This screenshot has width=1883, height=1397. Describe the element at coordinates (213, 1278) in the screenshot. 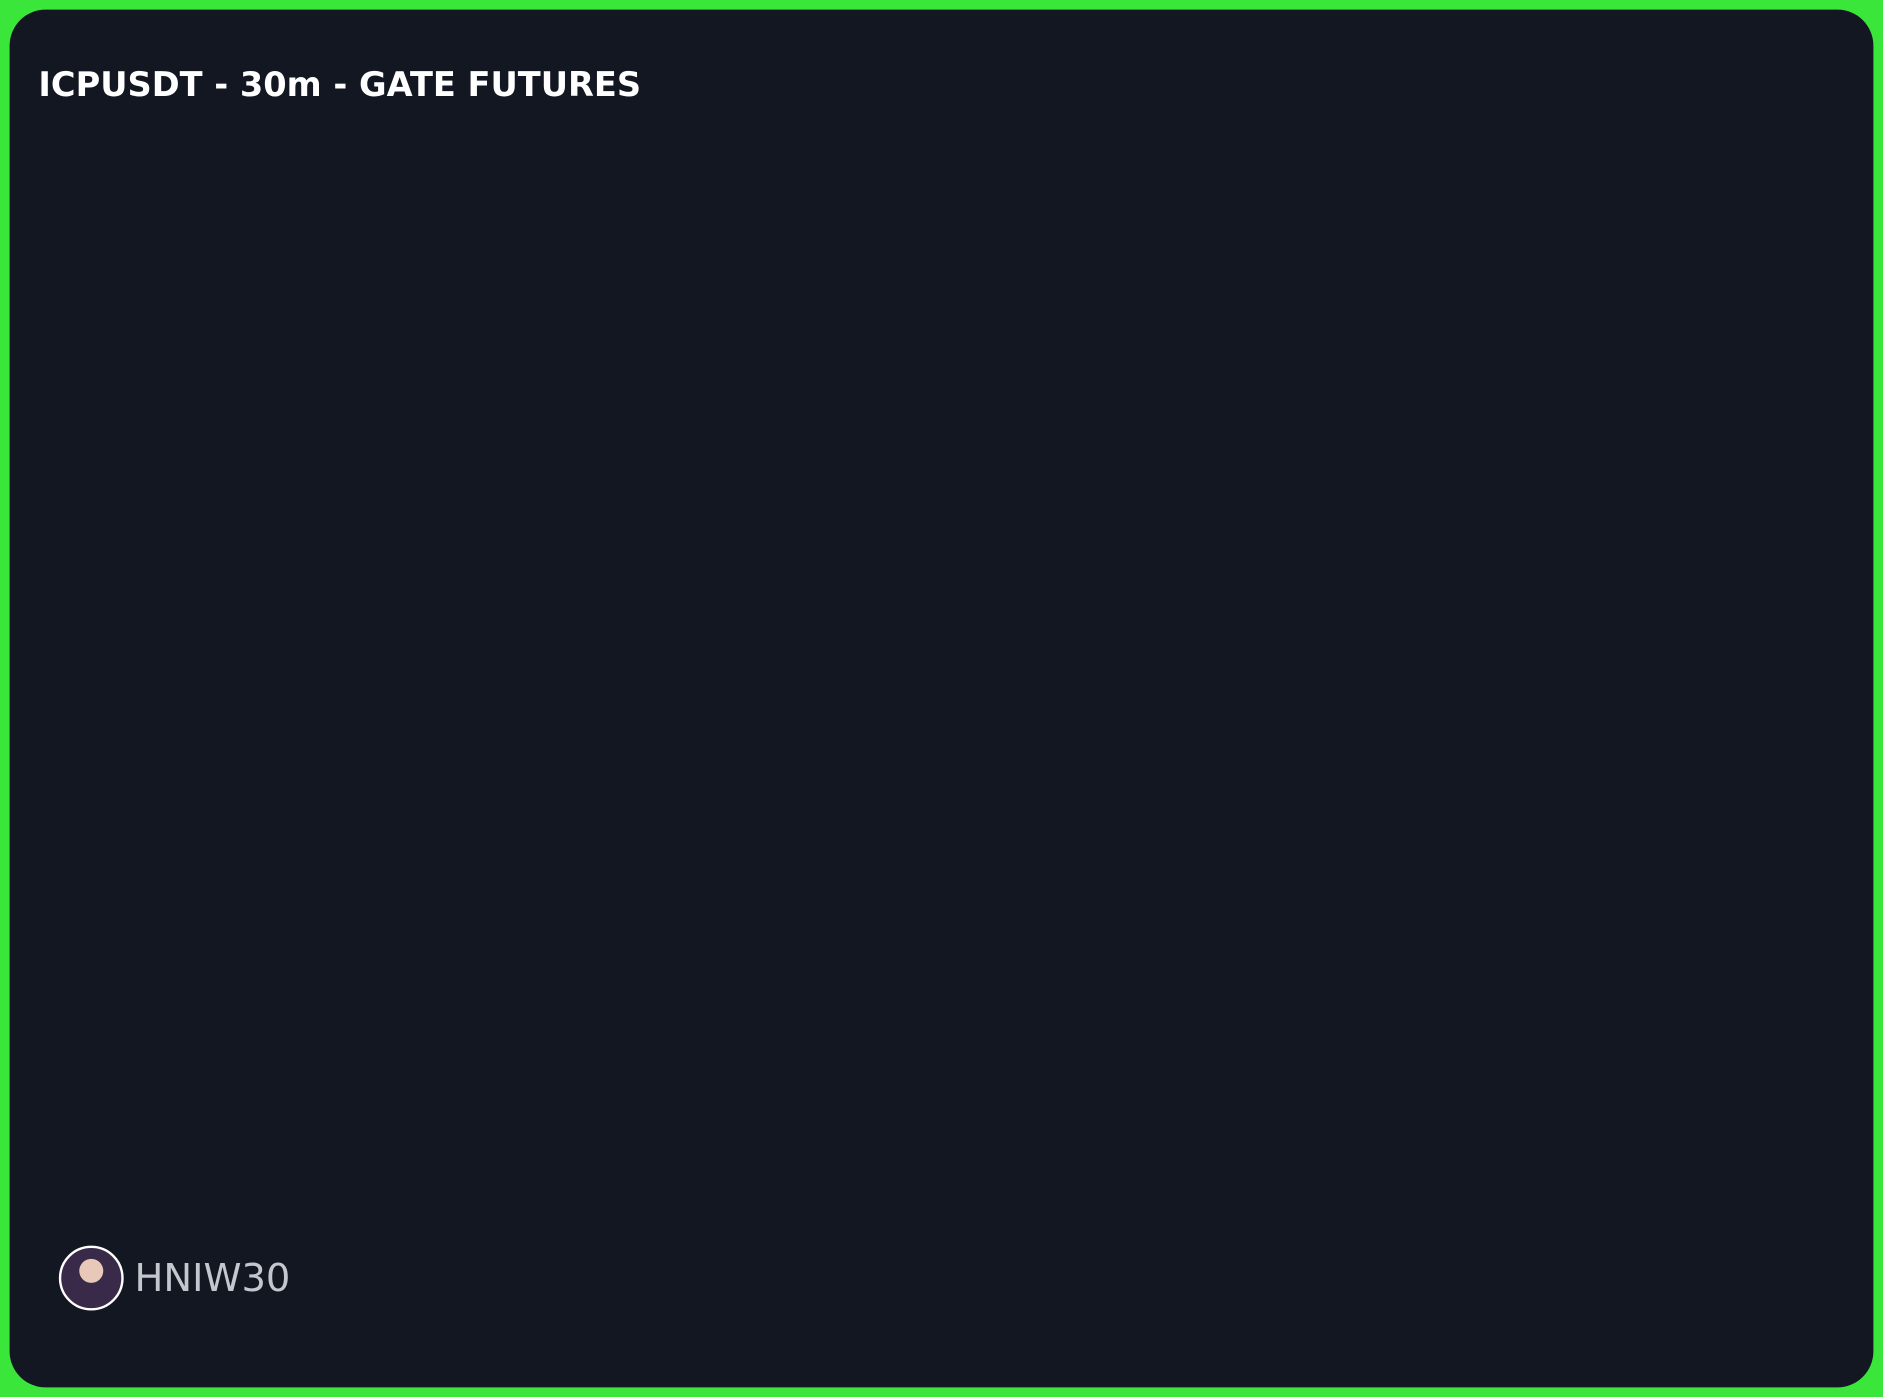

I see `watermark-text: HNIW30` at that location.